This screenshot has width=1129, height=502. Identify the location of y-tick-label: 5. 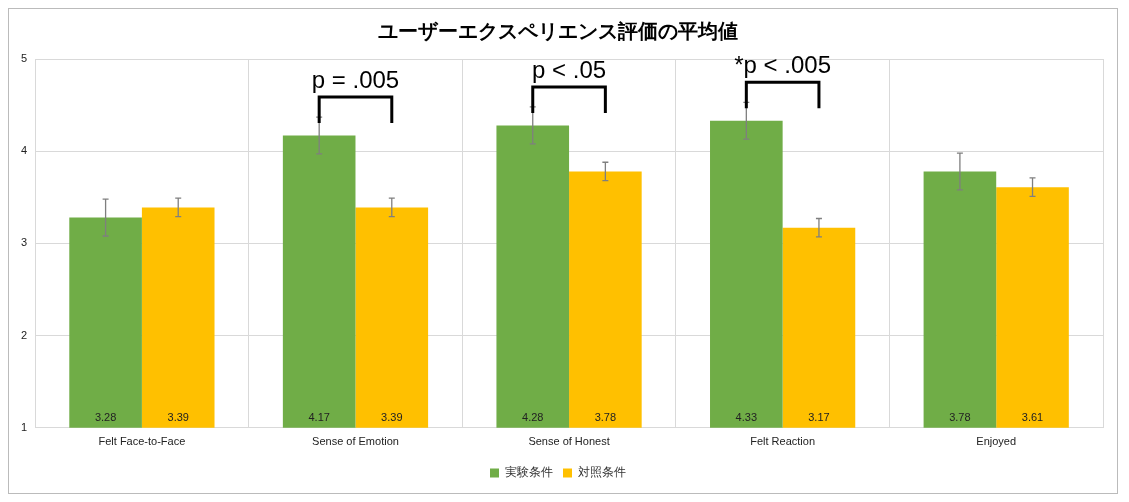
(24, 58).